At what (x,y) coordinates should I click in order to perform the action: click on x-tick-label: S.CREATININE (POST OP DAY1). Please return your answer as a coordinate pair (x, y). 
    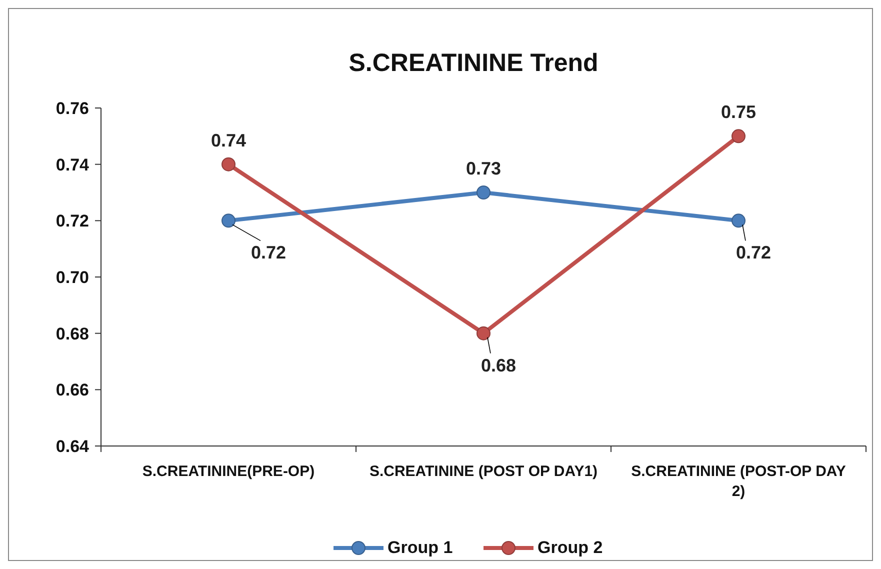
    Looking at the image, I should click on (483, 471).